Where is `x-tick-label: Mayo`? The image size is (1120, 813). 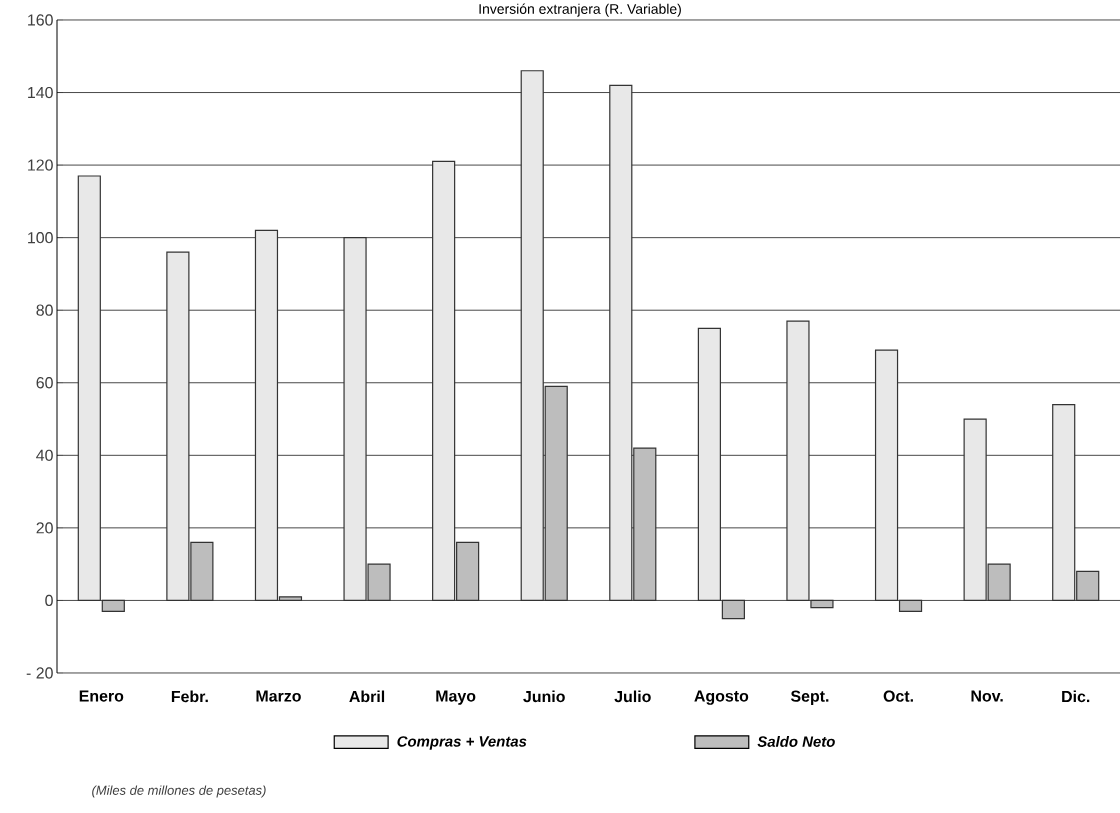
x-tick-label: Mayo is located at coordinates (456, 697).